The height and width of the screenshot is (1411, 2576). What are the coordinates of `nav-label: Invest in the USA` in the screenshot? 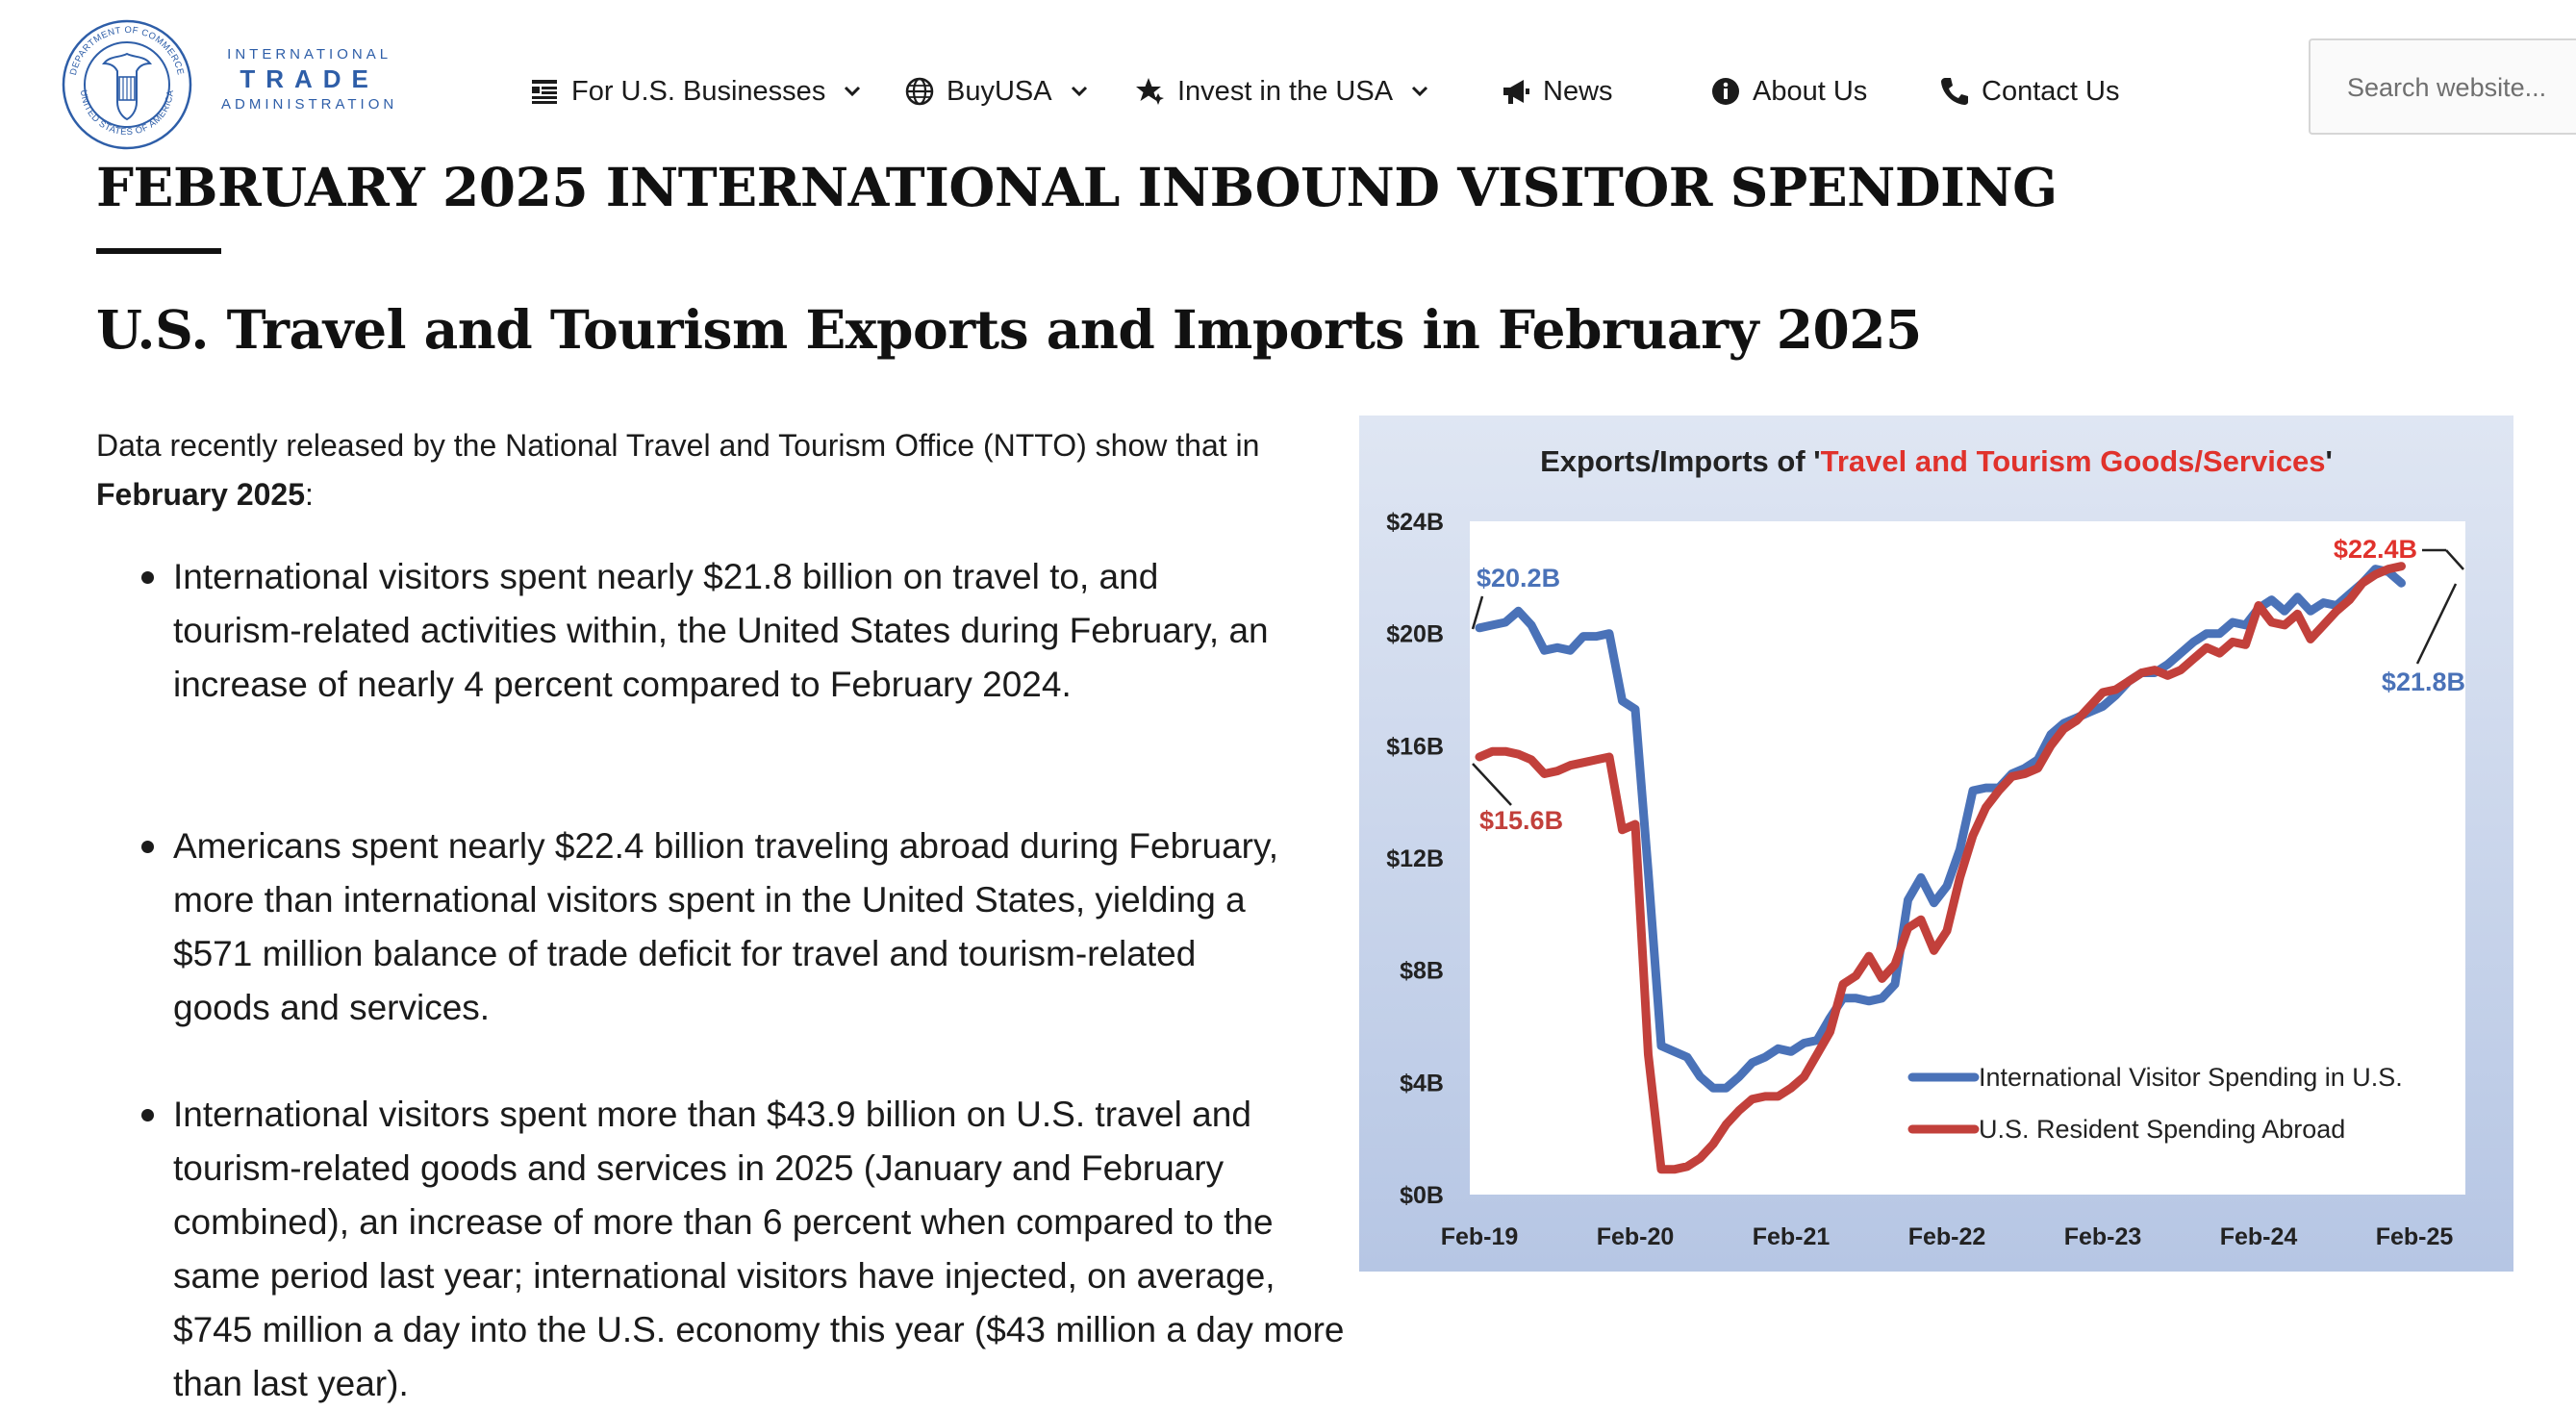 It's located at (1286, 91).